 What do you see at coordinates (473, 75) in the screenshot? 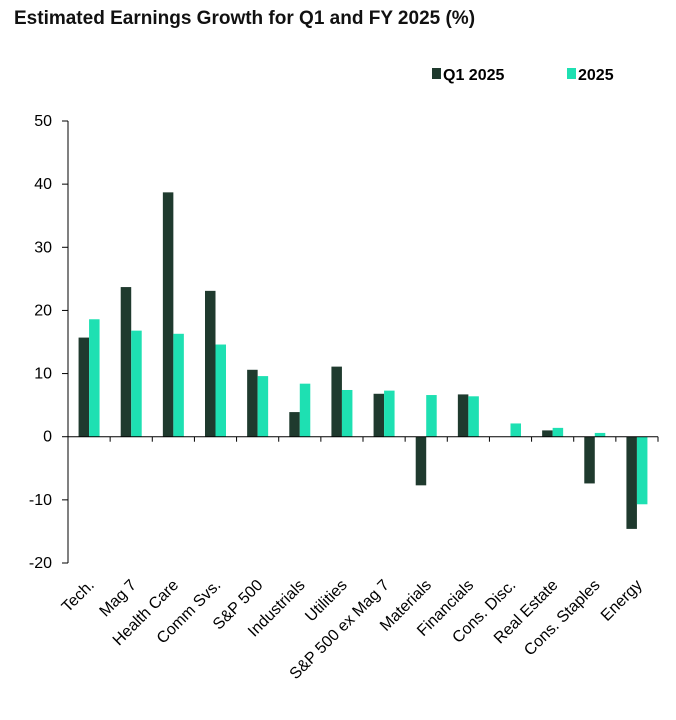
I see `legend-q1-2025-label: Q1 2025` at bounding box center [473, 75].